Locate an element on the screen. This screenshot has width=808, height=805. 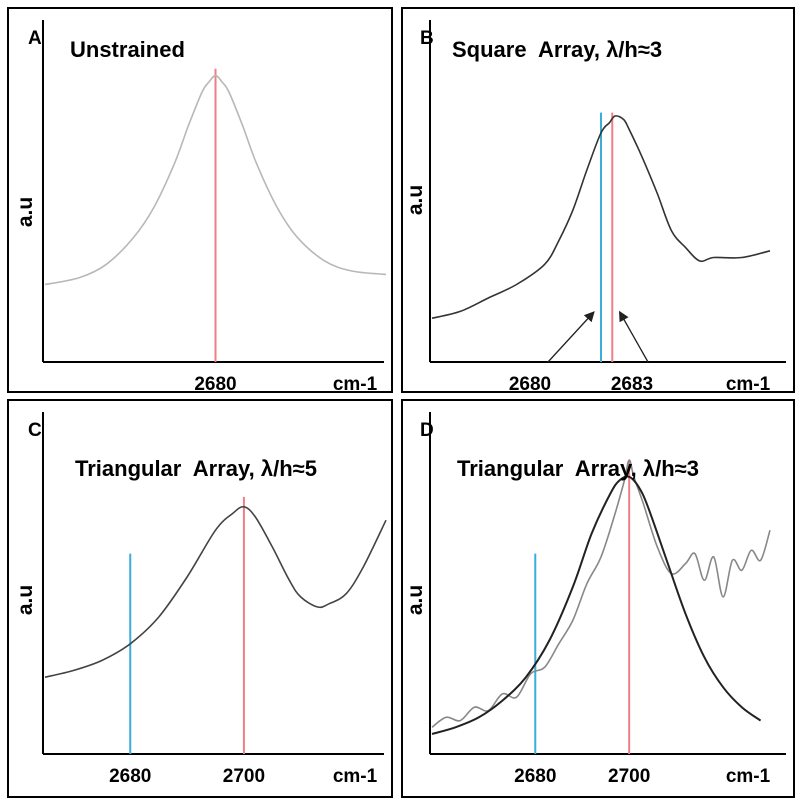
x-tick-label: 2683 is located at coordinates (632, 384).